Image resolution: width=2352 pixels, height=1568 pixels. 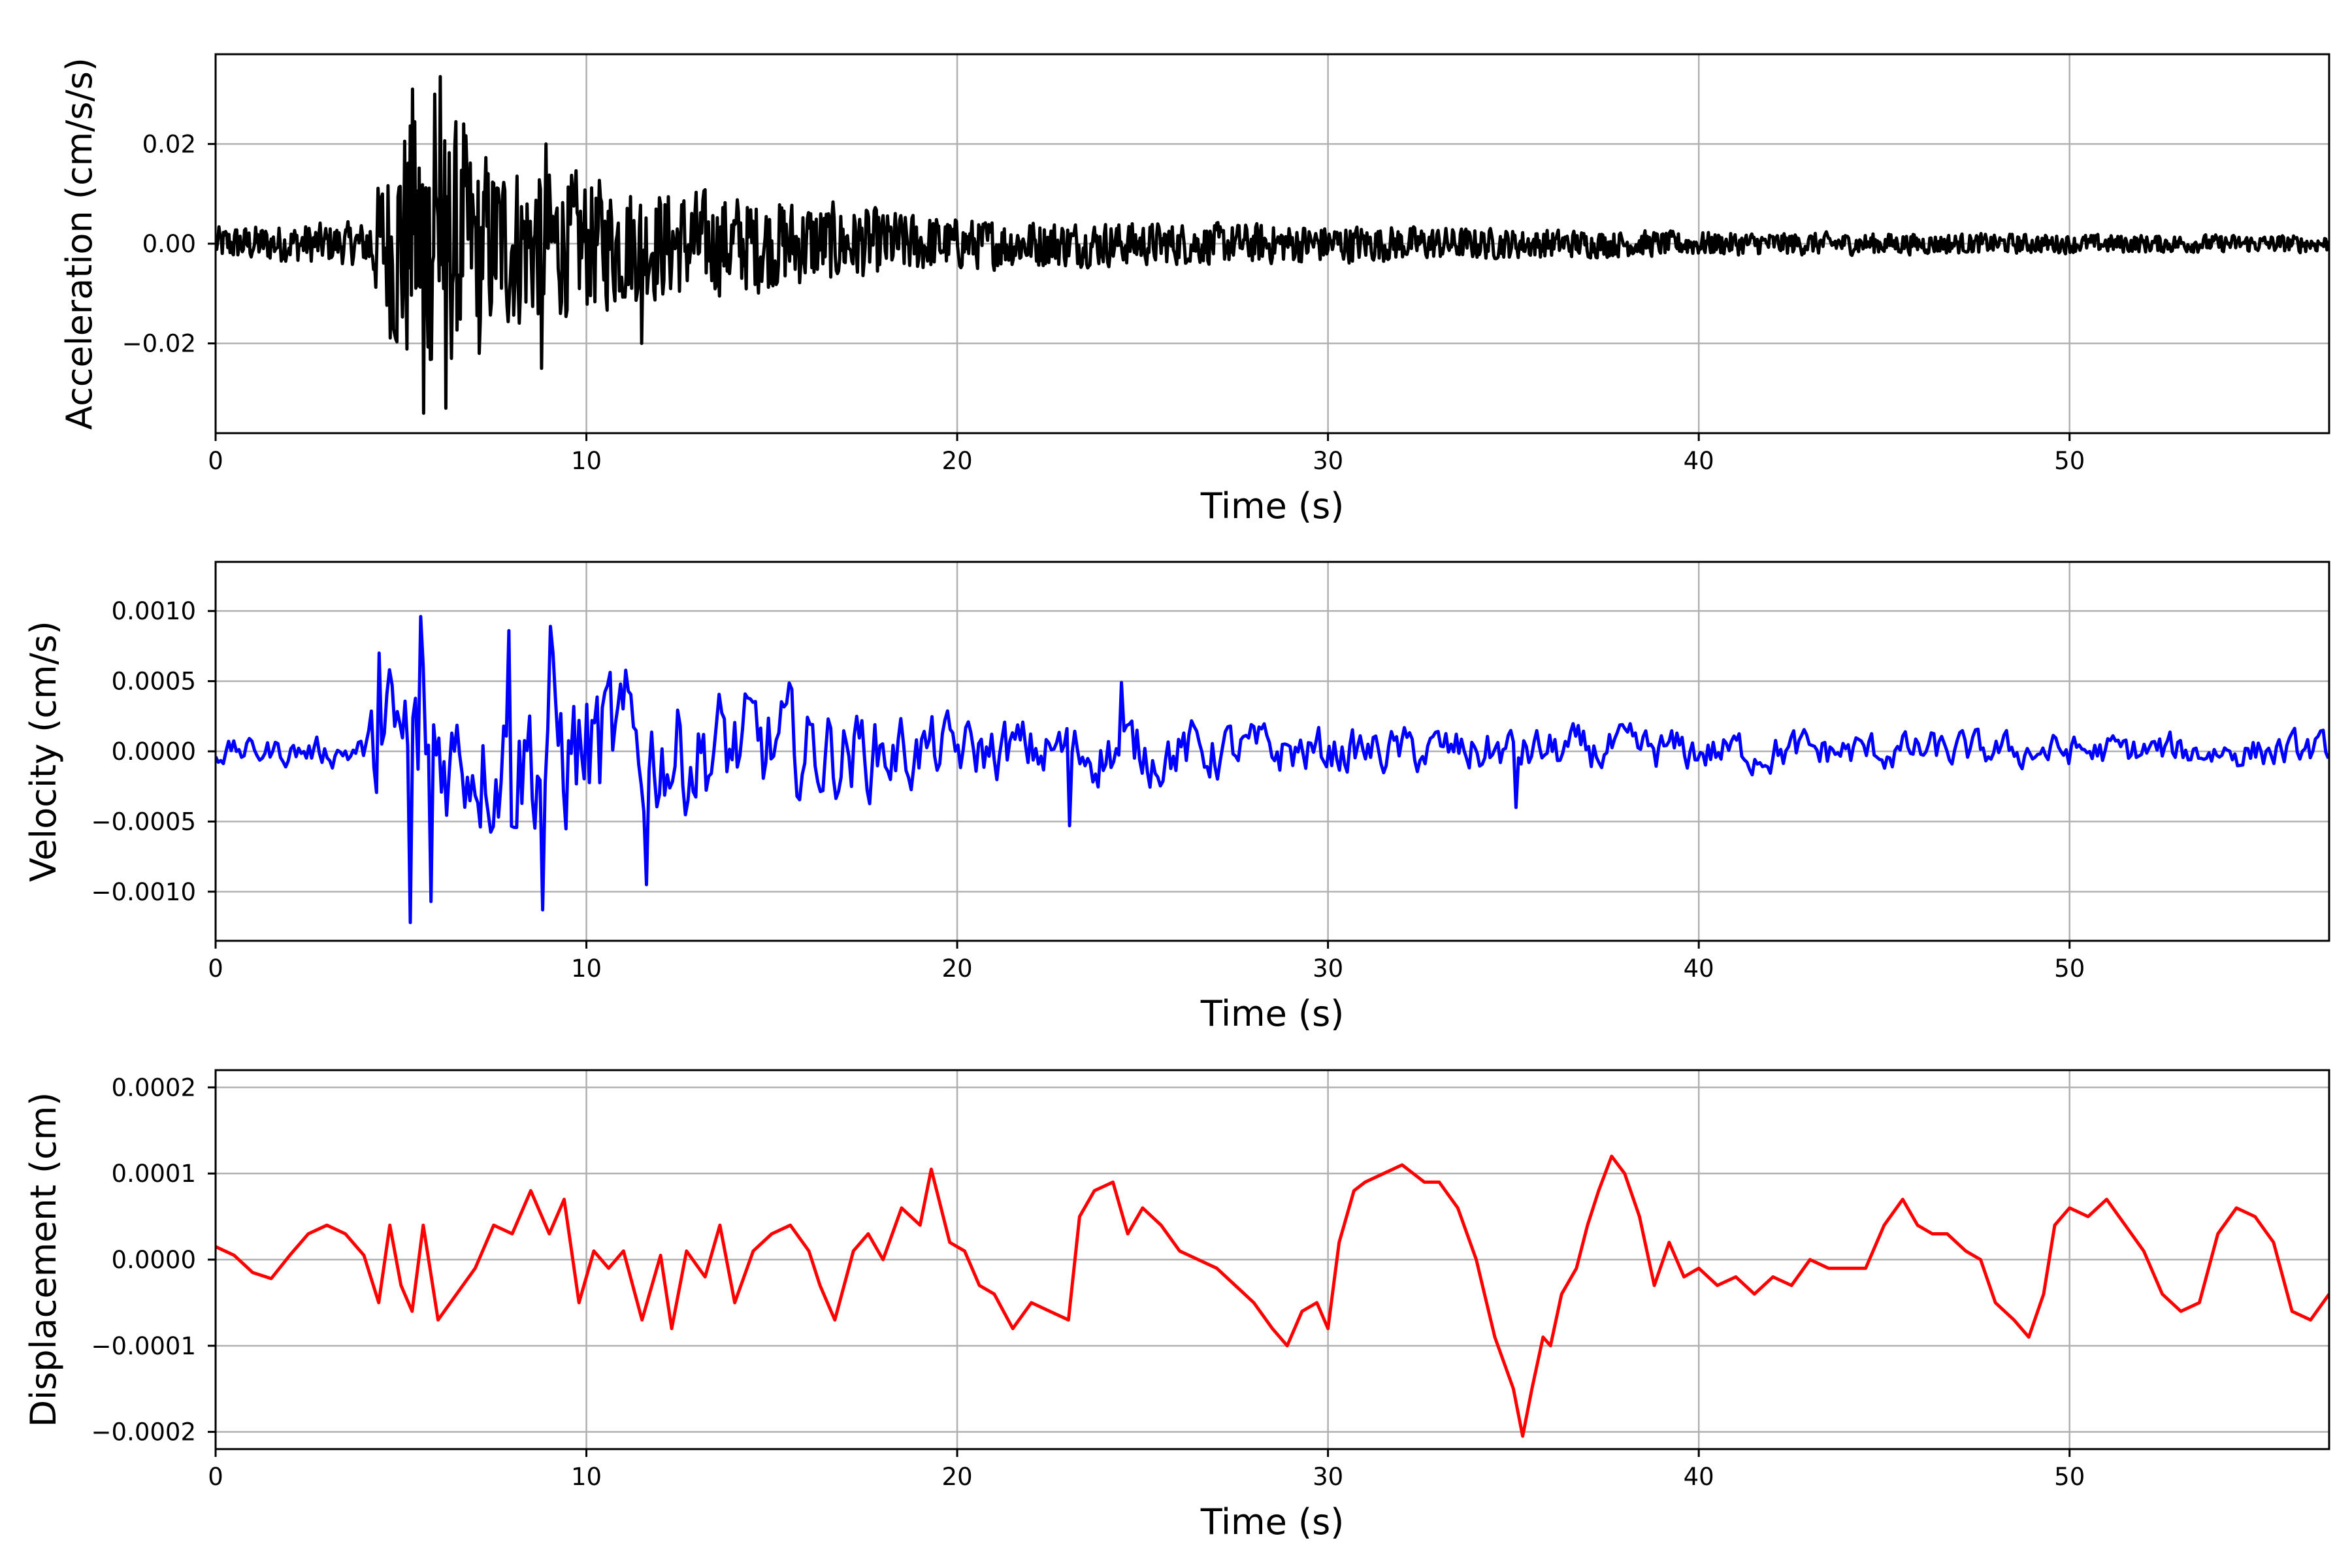 I want to click on y-tick-label: 0.0001, so click(x=154, y=1174).